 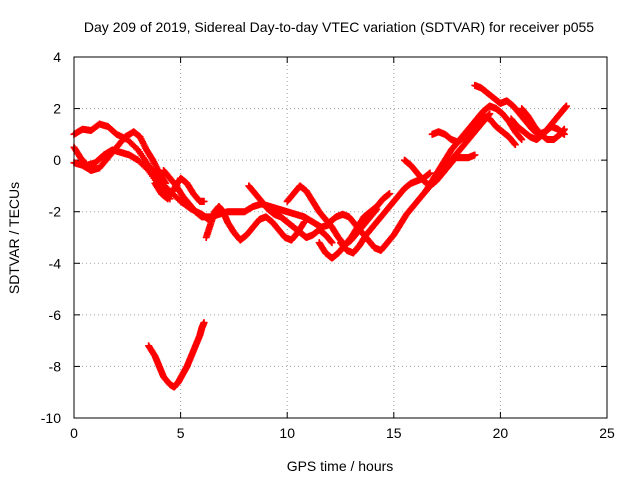 I want to click on y-tick-label: 4, so click(x=57, y=57).